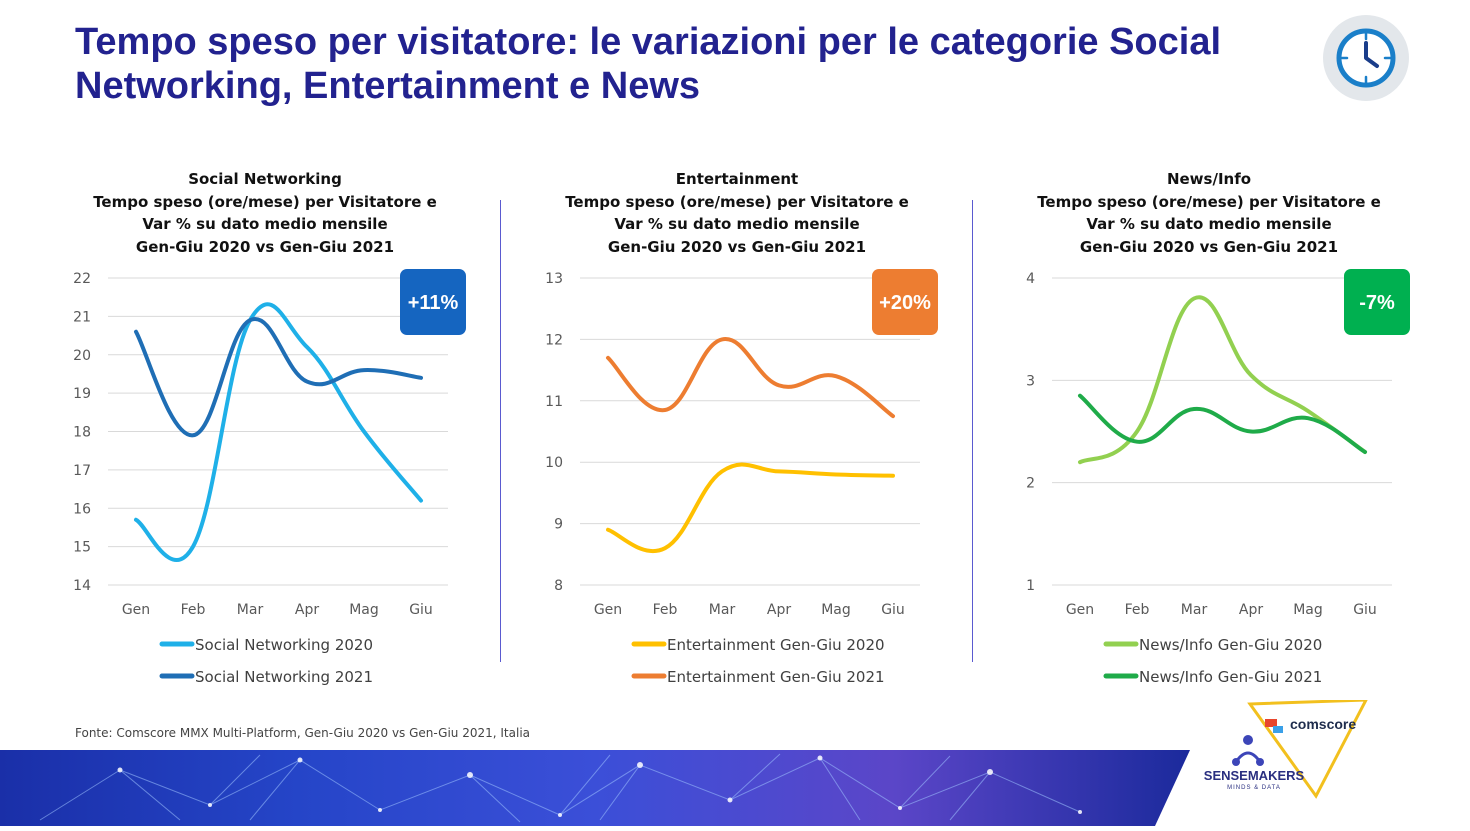 This screenshot has width=1470, height=831. Describe the element at coordinates (1377, 303) in the screenshot. I see `change-badge-label: -7%` at that location.